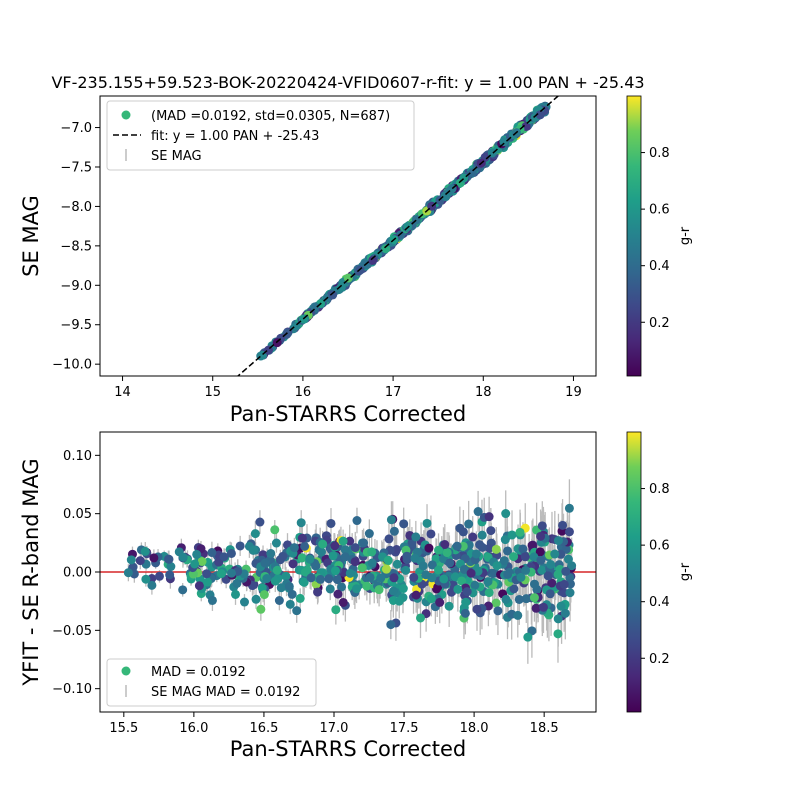 Image resolution: width=800 pixels, height=800 pixels. I want to click on bottom-colorbar-gradient, so click(634, 572).